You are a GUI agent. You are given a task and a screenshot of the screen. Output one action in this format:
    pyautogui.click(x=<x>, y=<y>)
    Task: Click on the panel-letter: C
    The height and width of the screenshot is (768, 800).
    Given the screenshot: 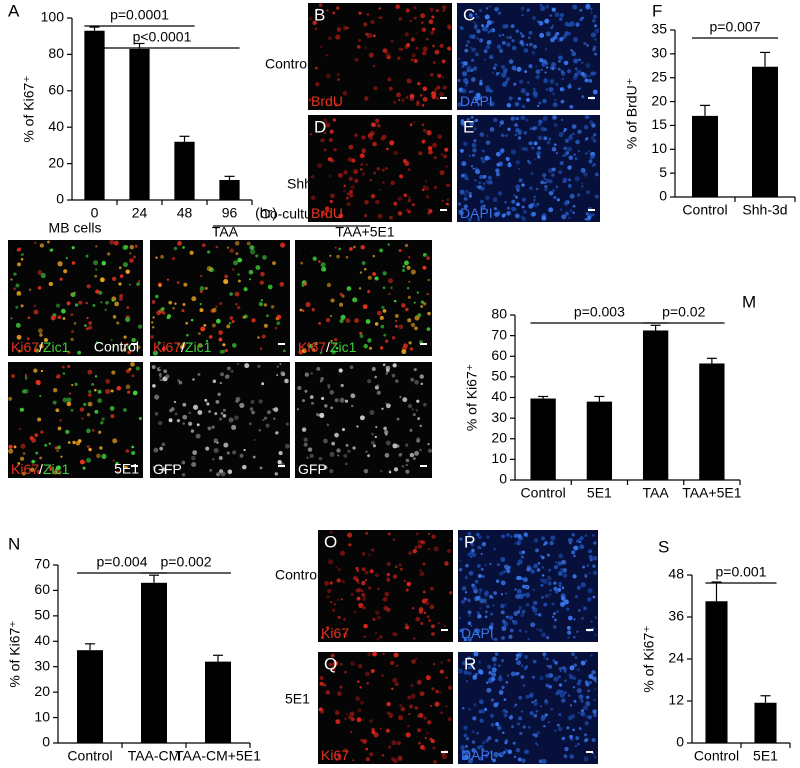 What is the action you would take?
    pyautogui.click(x=469, y=14)
    